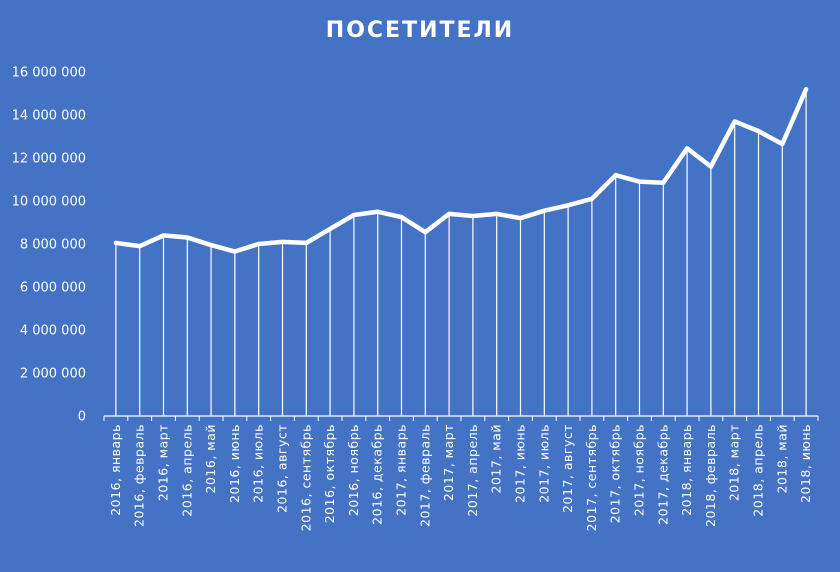 This screenshot has height=572, width=840. What do you see at coordinates (615, 473) in the screenshot?
I see `x-tick-label: 2017, октябрь` at bounding box center [615, 473].